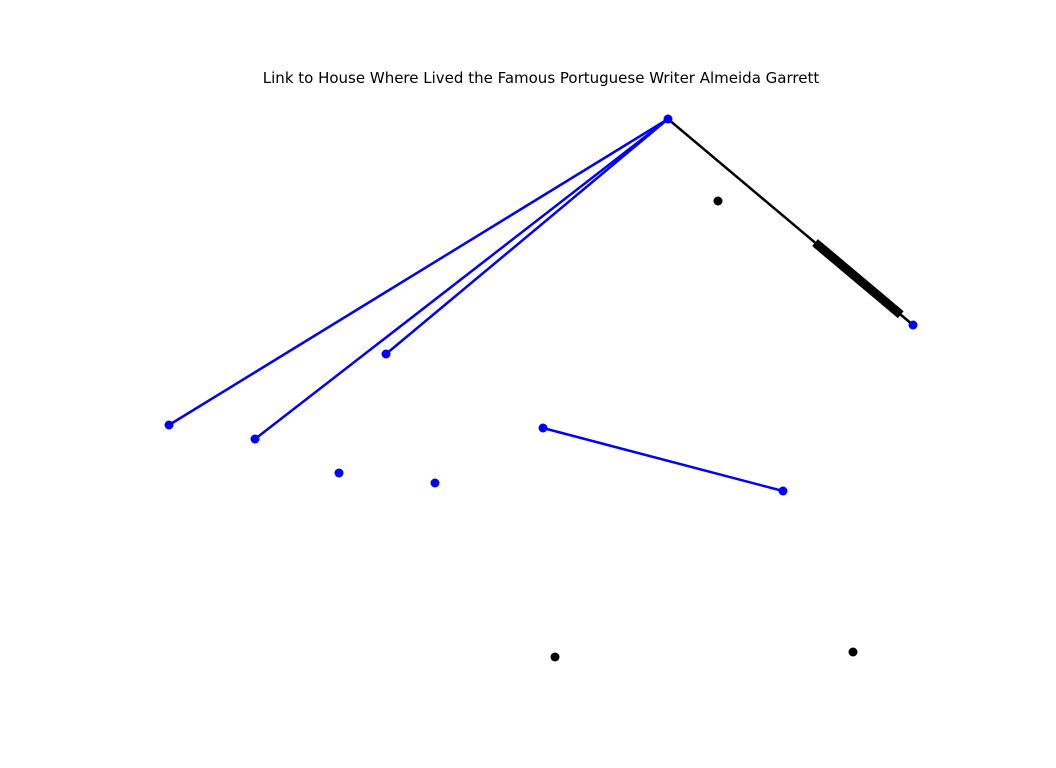  I want to click on node-n9, so click(435, 483).